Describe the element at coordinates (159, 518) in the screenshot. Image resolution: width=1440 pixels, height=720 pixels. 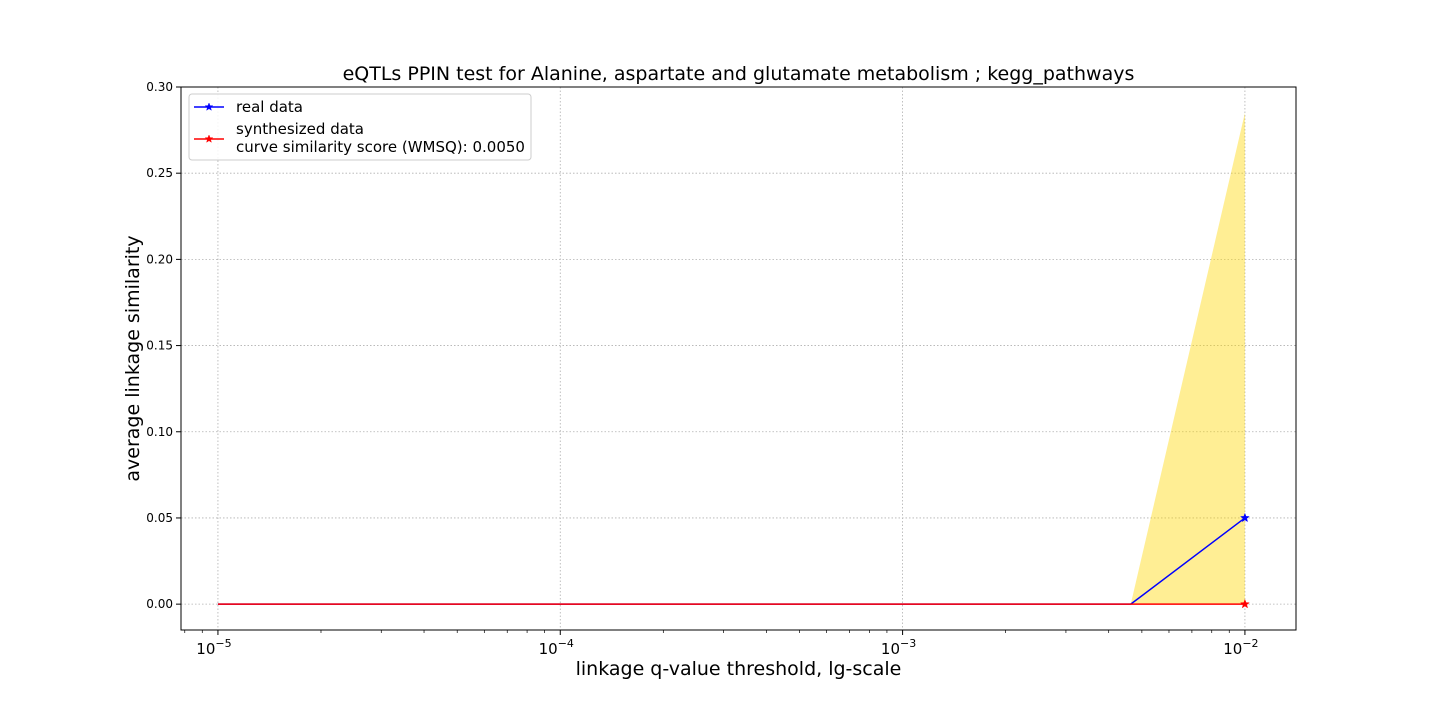
I see `y-tick-label: 0.05` at that location.